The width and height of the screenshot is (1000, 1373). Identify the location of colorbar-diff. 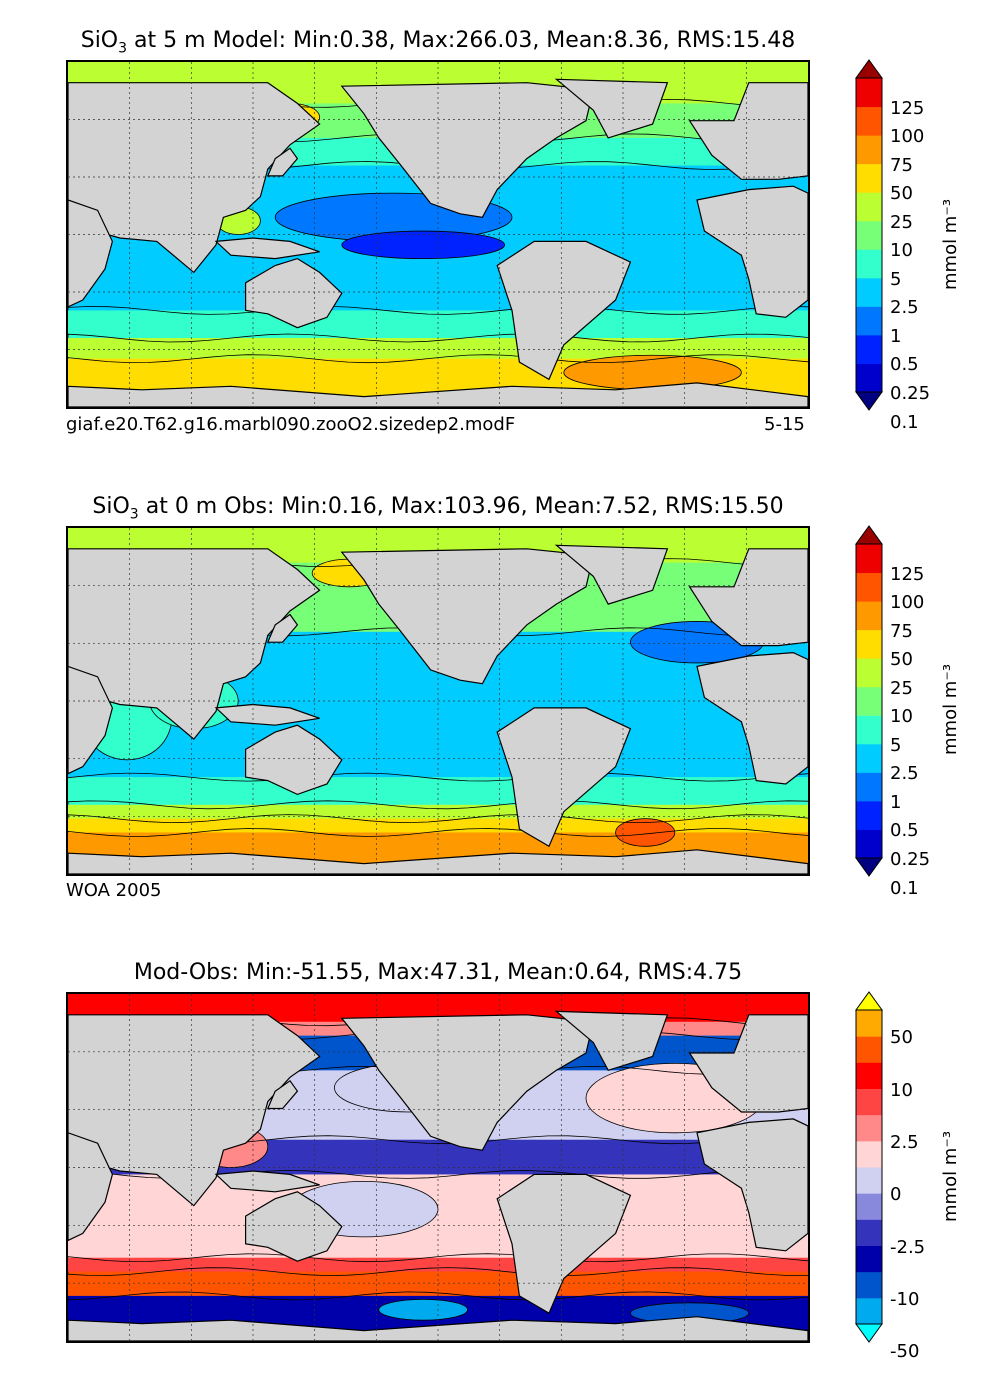
(869, 1167).